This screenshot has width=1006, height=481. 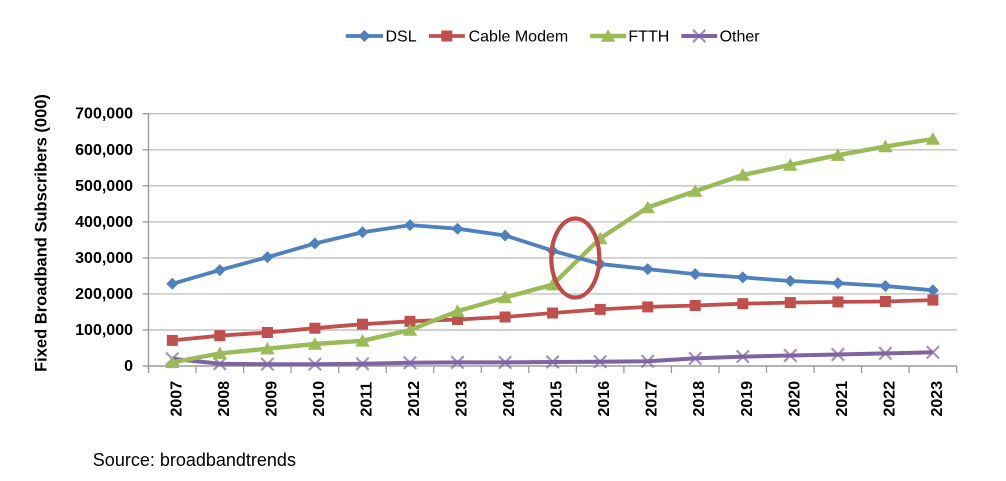 I want to click on svg-text: 2008, so click(x=224, y=399).